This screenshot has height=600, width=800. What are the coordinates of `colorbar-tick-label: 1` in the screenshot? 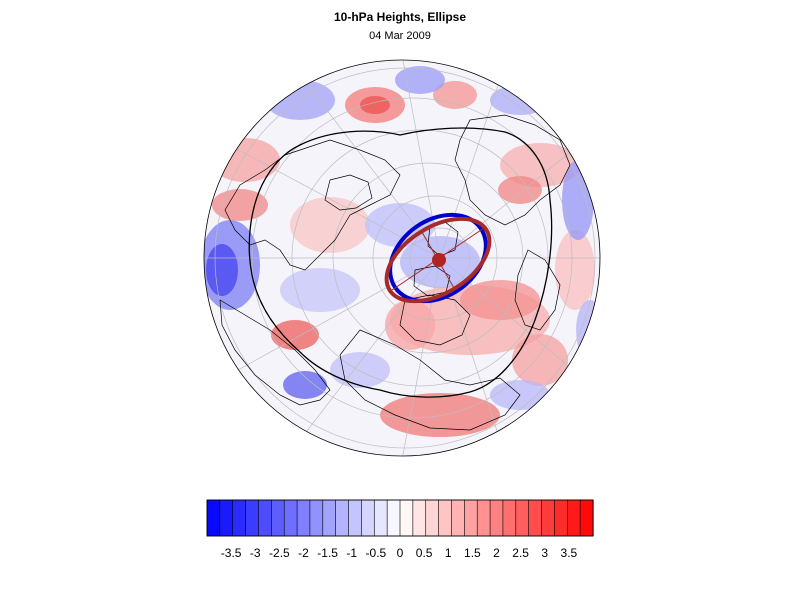 It's located at (448, 553).